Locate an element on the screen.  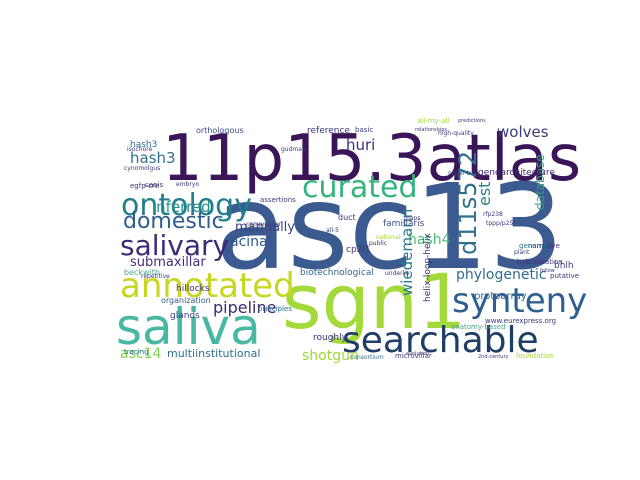
cloud-word: cp2l1 is located at coordinates (358, 250).